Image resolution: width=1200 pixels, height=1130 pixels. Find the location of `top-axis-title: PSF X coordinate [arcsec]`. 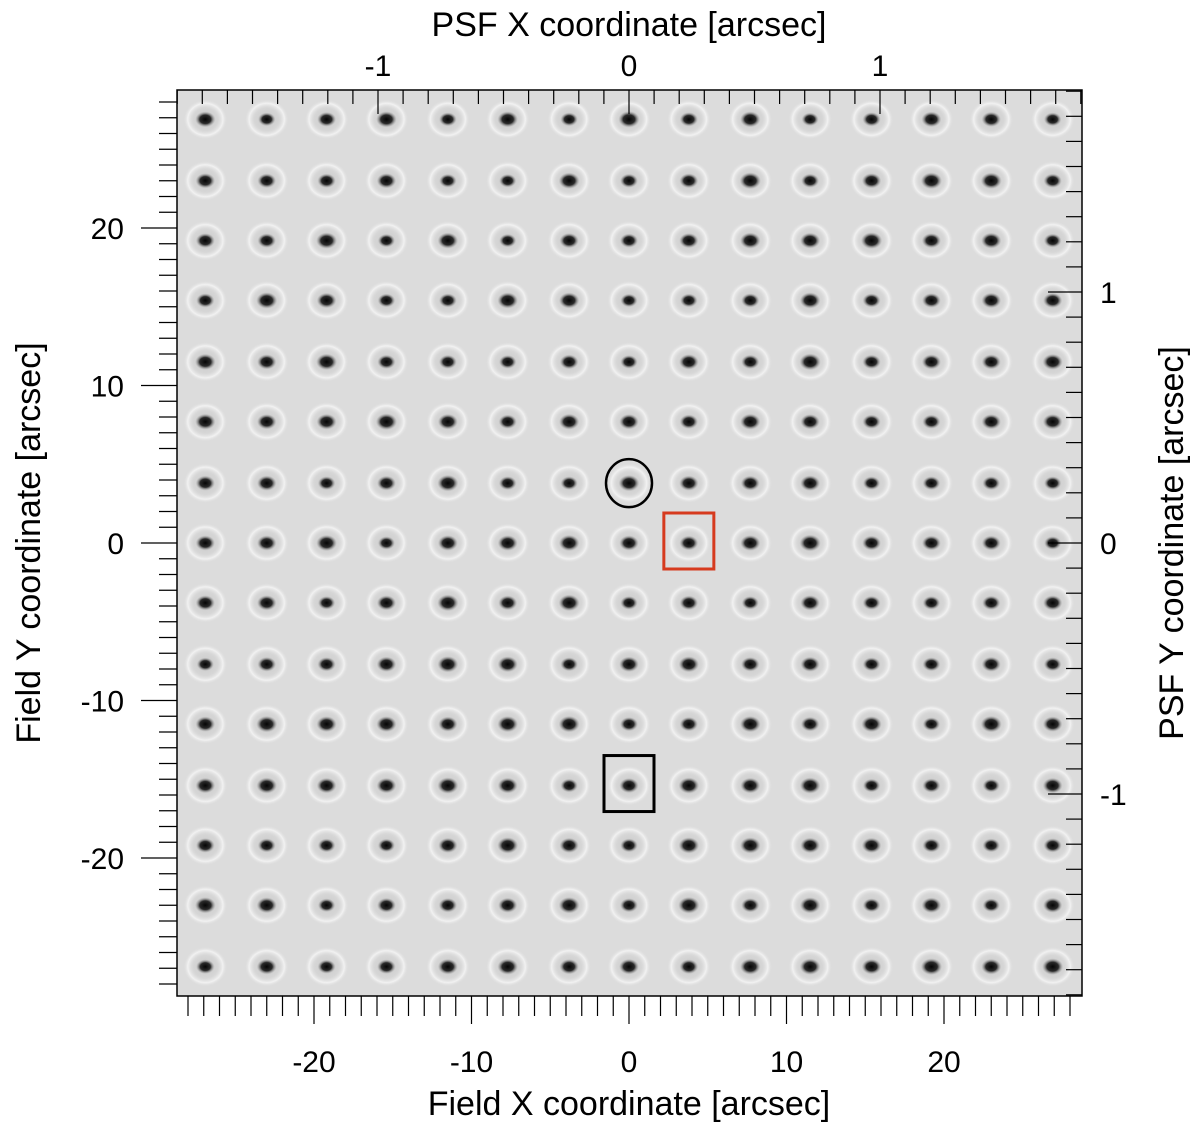

top-axis-title: PSF X coordinate [arcsec] is located at coordinates (629, 25).